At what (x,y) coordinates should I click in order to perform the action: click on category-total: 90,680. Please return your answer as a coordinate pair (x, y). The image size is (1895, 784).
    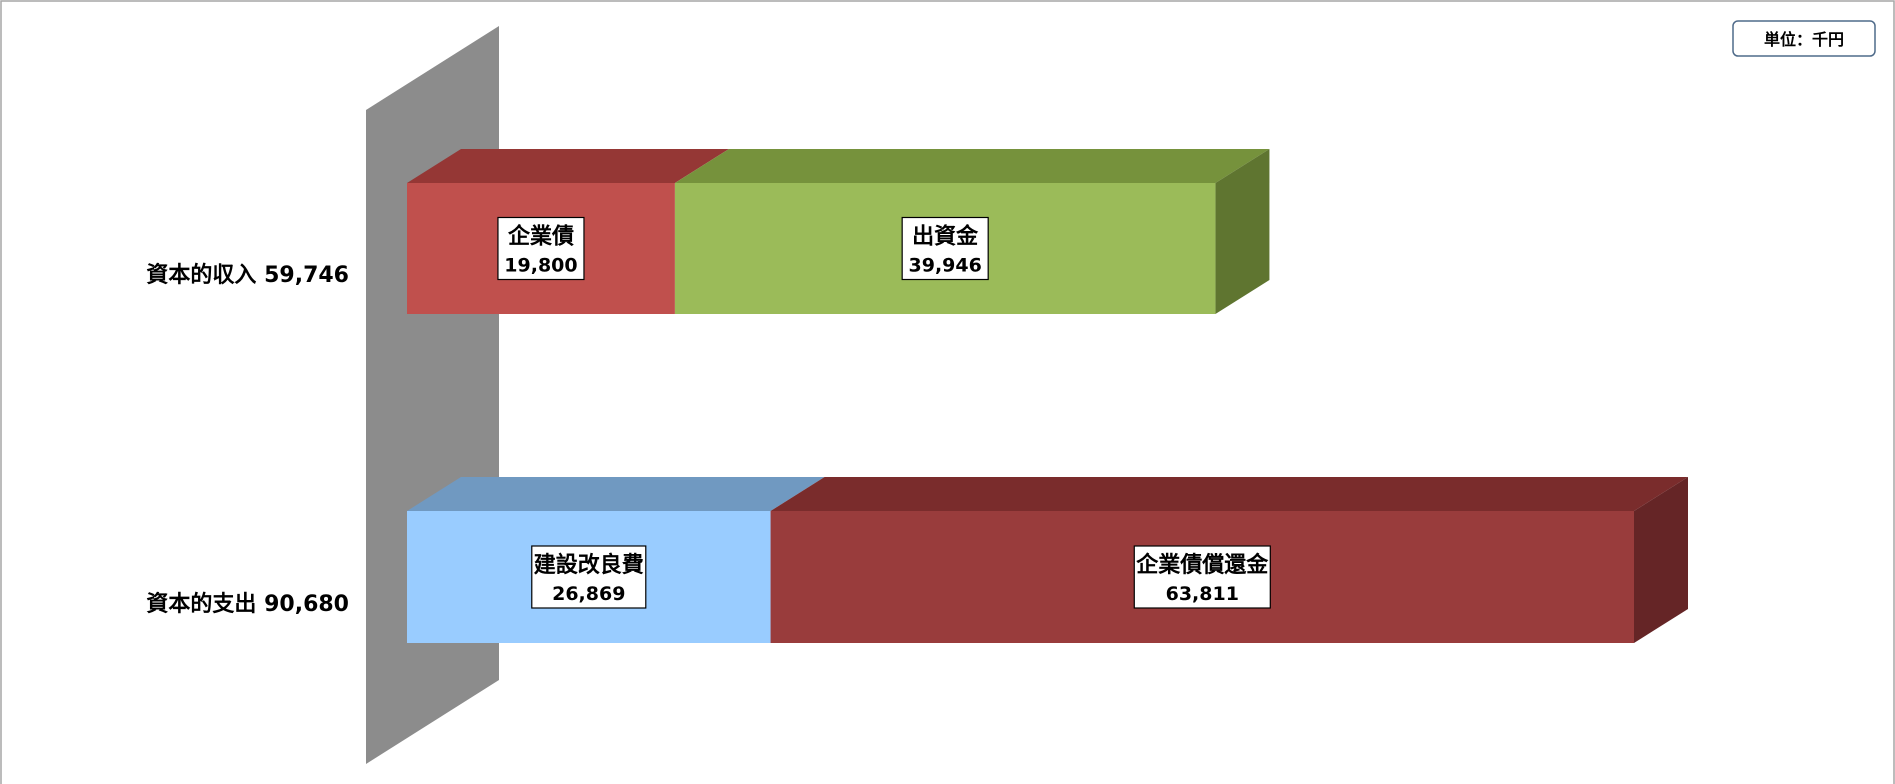
    Looking at the image, I should click on (306, 604).